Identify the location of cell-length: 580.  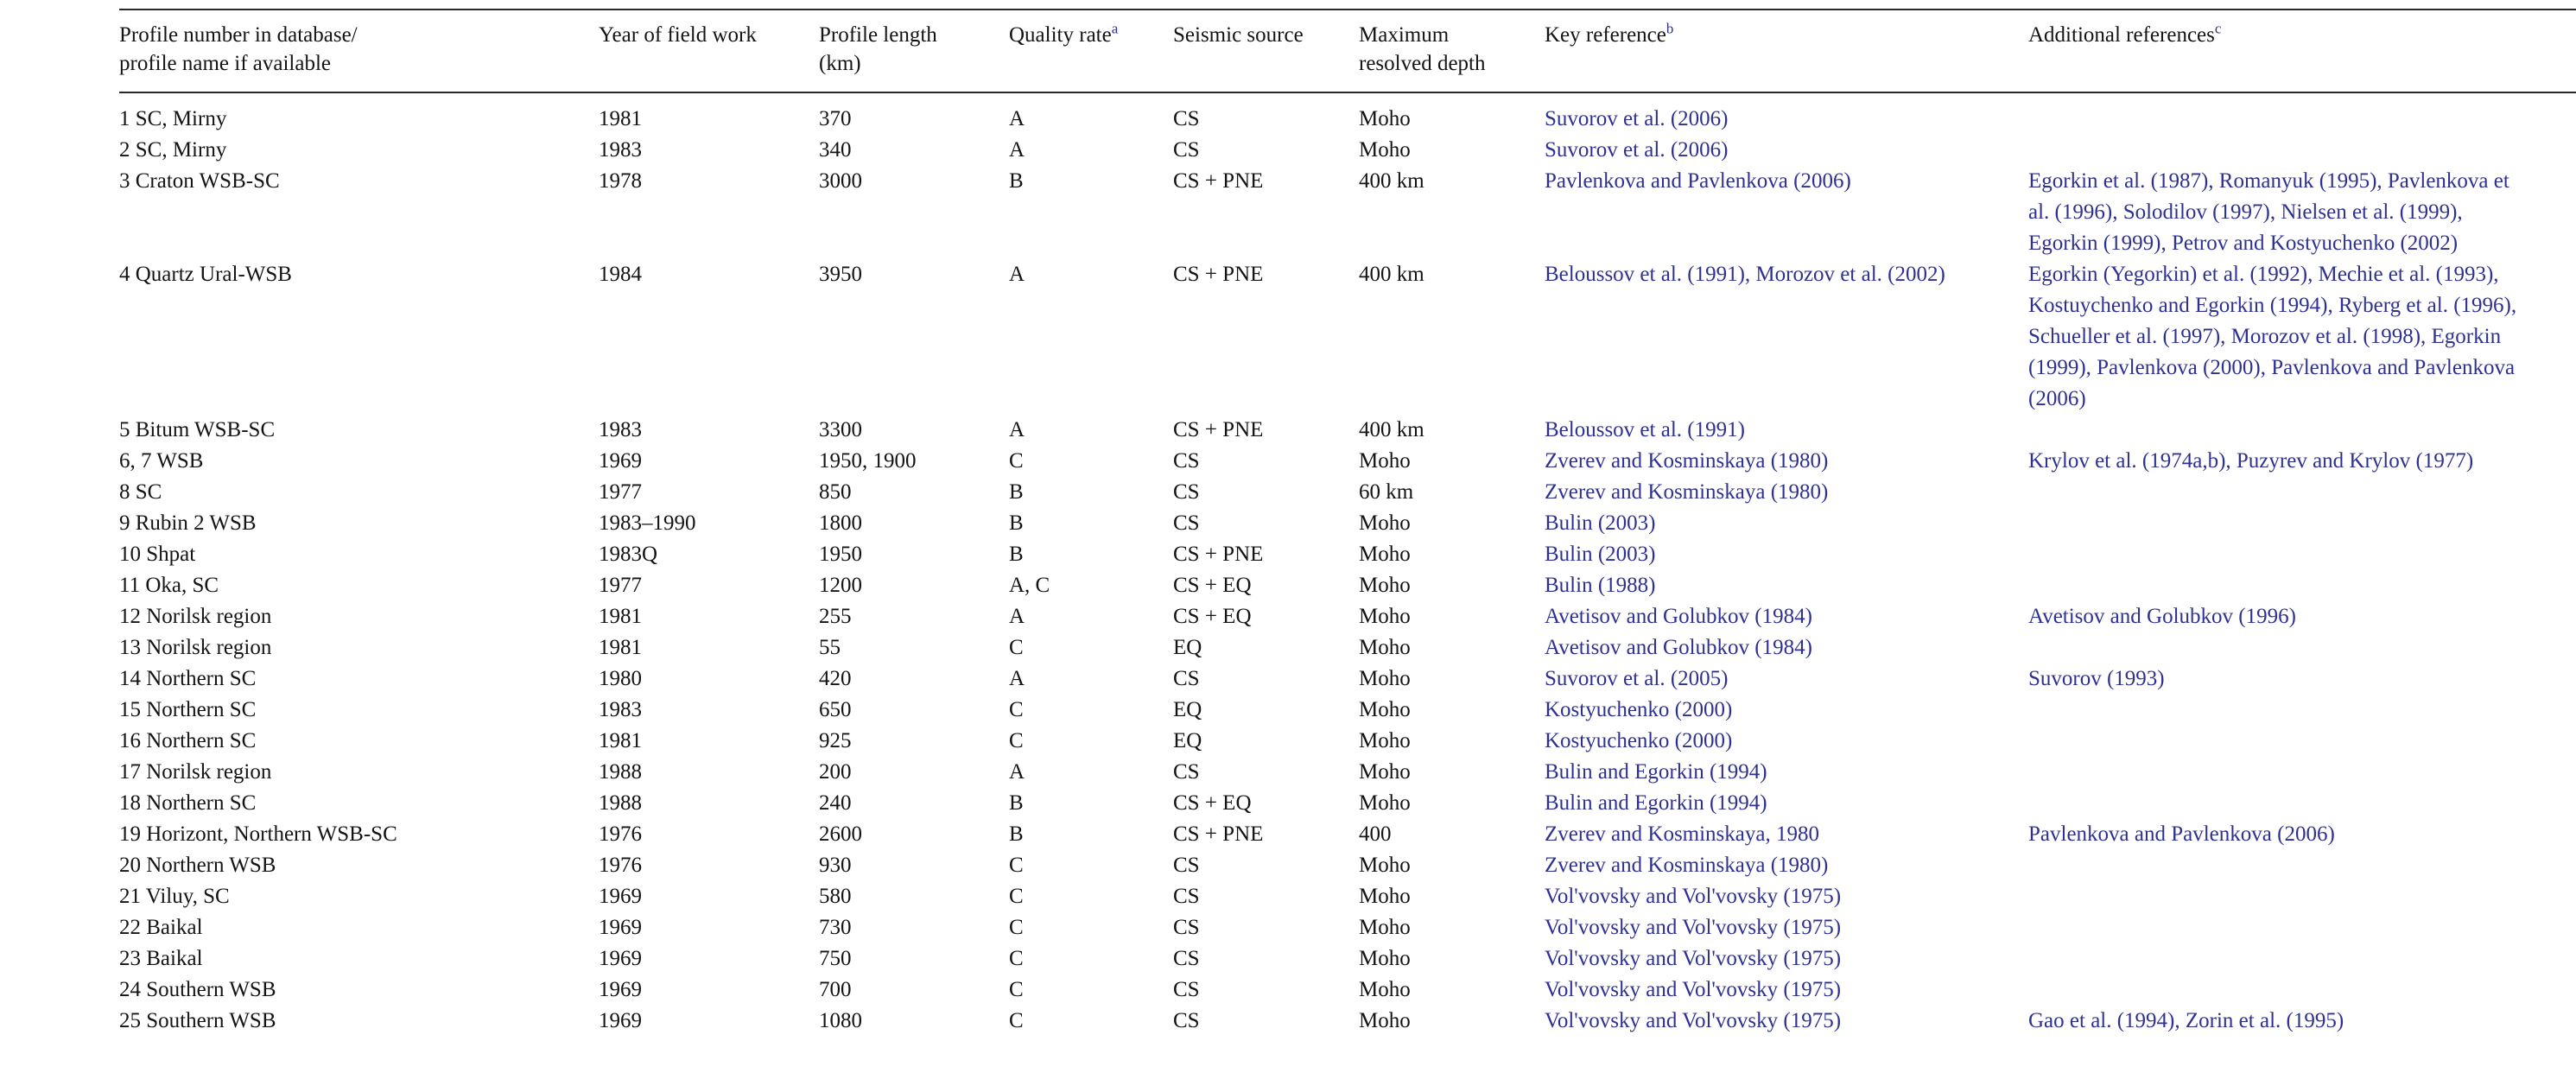
(835, 897).